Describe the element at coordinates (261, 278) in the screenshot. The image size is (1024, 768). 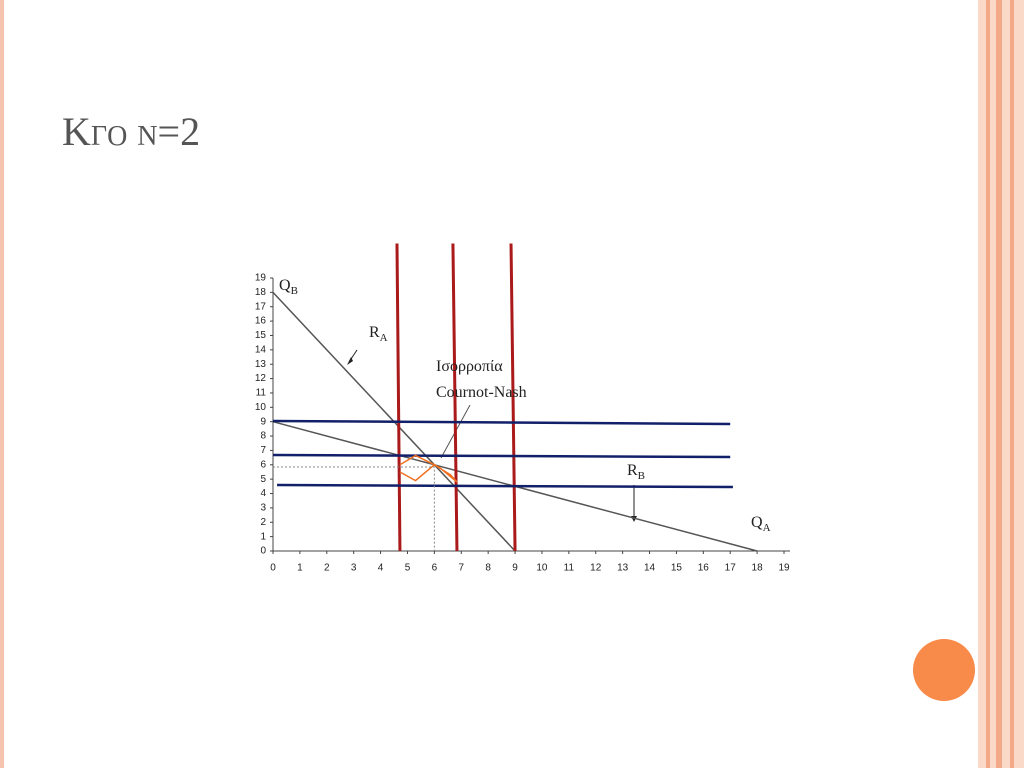
I see `y-tick-label: 19` at that location.